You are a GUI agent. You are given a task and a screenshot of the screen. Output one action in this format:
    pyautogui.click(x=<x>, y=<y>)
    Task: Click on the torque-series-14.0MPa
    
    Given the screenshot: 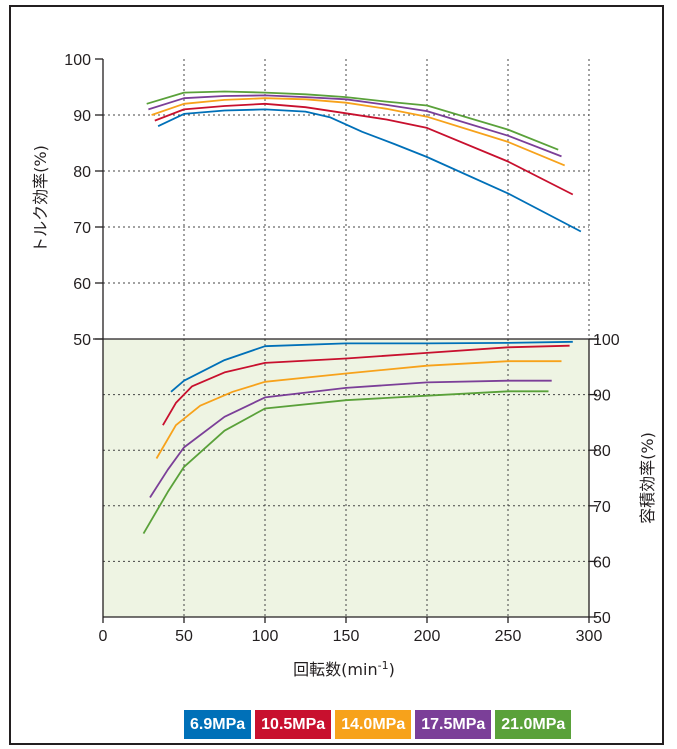 What is the action you would take?
    pyautogui.click(x=358, y=132)
    